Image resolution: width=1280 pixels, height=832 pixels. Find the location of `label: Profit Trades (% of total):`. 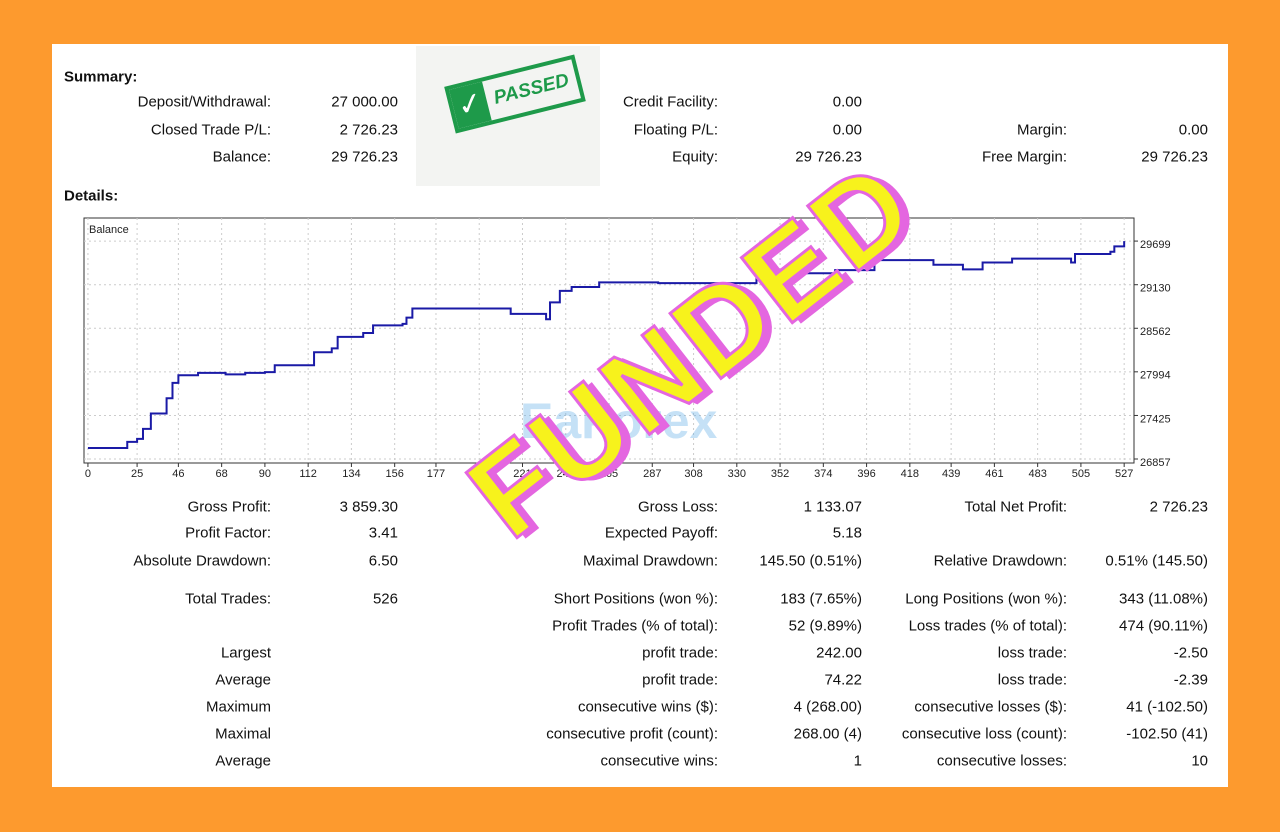

label: Profit Trades (% of total): is located at coordinates (635, 626).